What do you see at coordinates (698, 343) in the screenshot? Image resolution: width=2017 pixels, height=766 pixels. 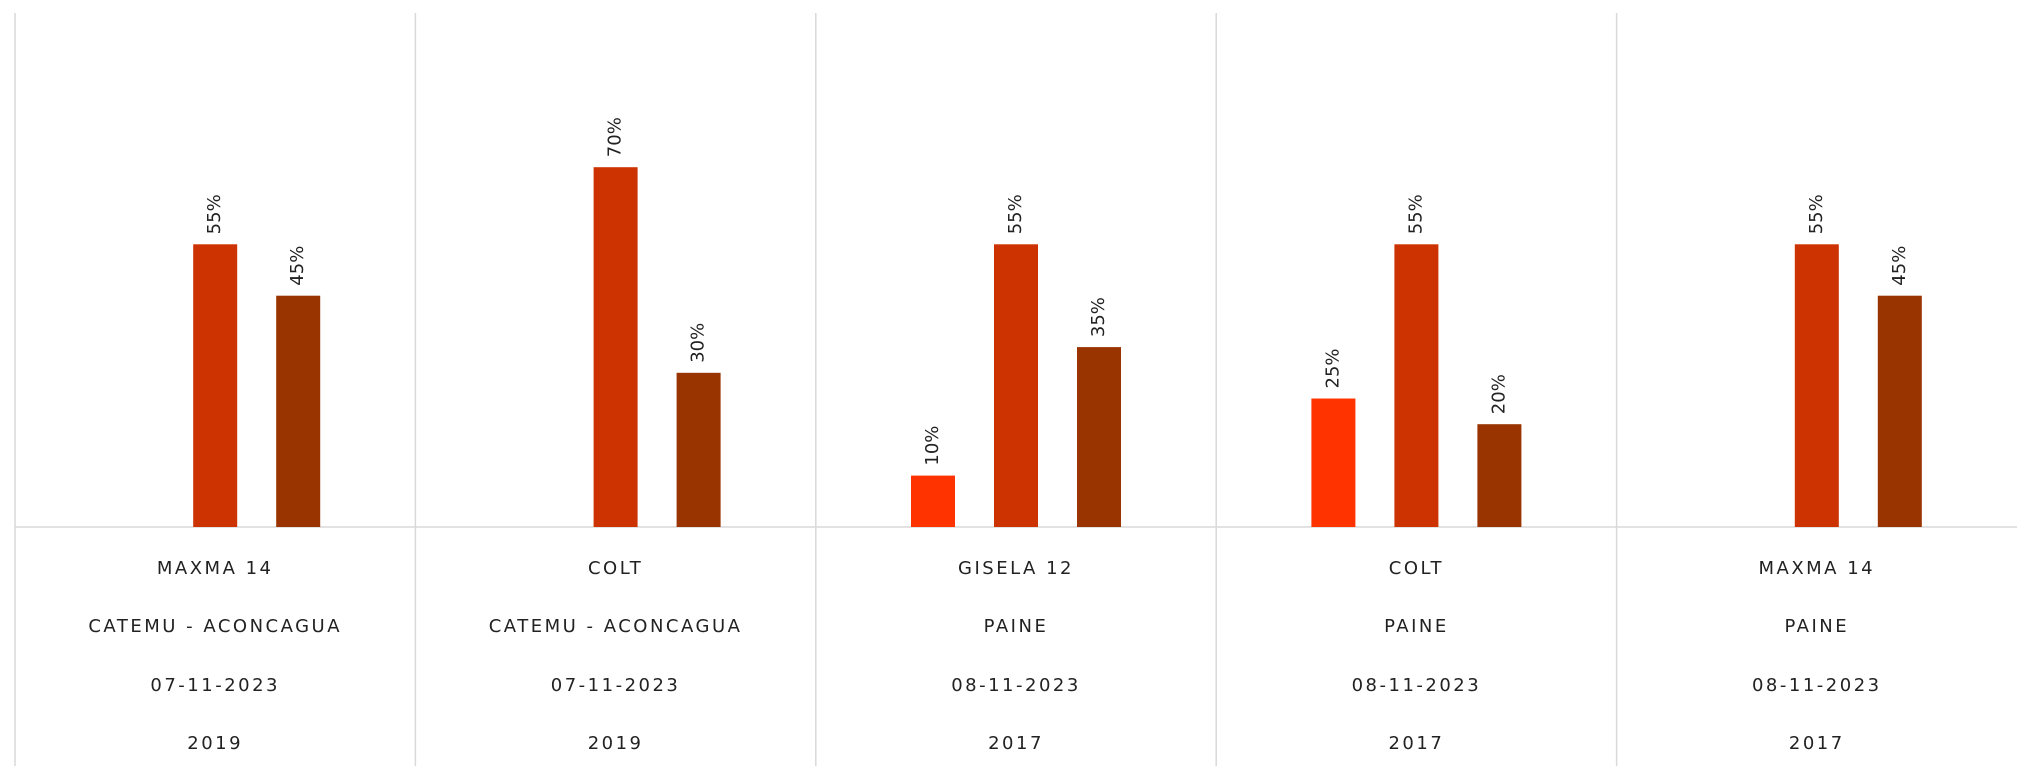 I see `data-label: 30%` at bounding box center [698, 343].